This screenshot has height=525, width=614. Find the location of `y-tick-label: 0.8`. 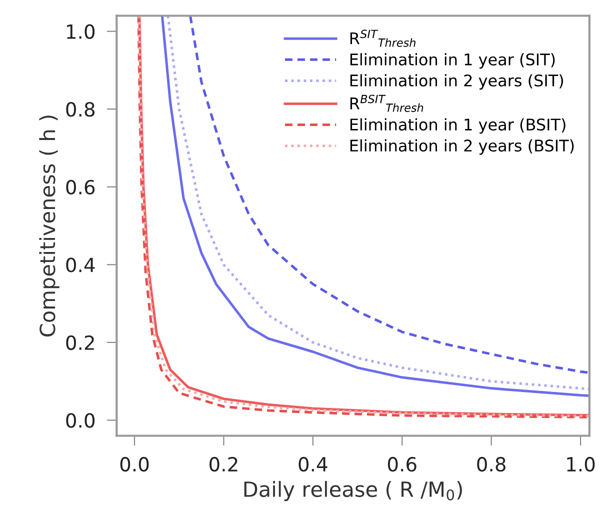

y-tick-label: 0.8 is located at coordinates (80, 109).